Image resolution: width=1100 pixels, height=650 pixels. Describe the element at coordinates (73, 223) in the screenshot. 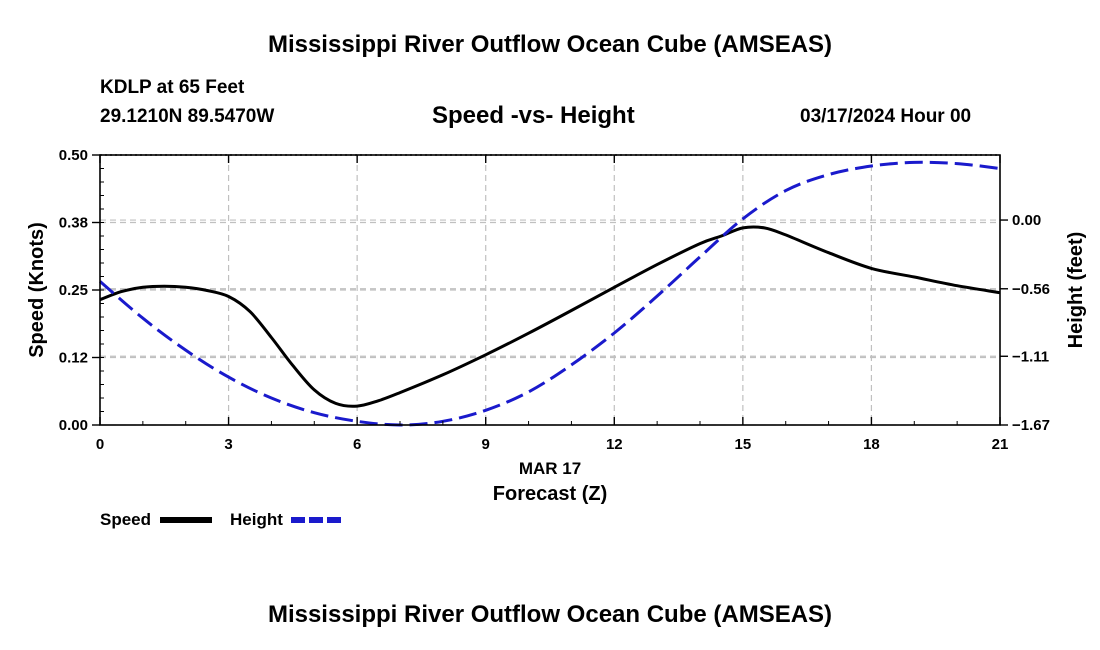

I see `y-left-tick-label: 0.38` at that location.